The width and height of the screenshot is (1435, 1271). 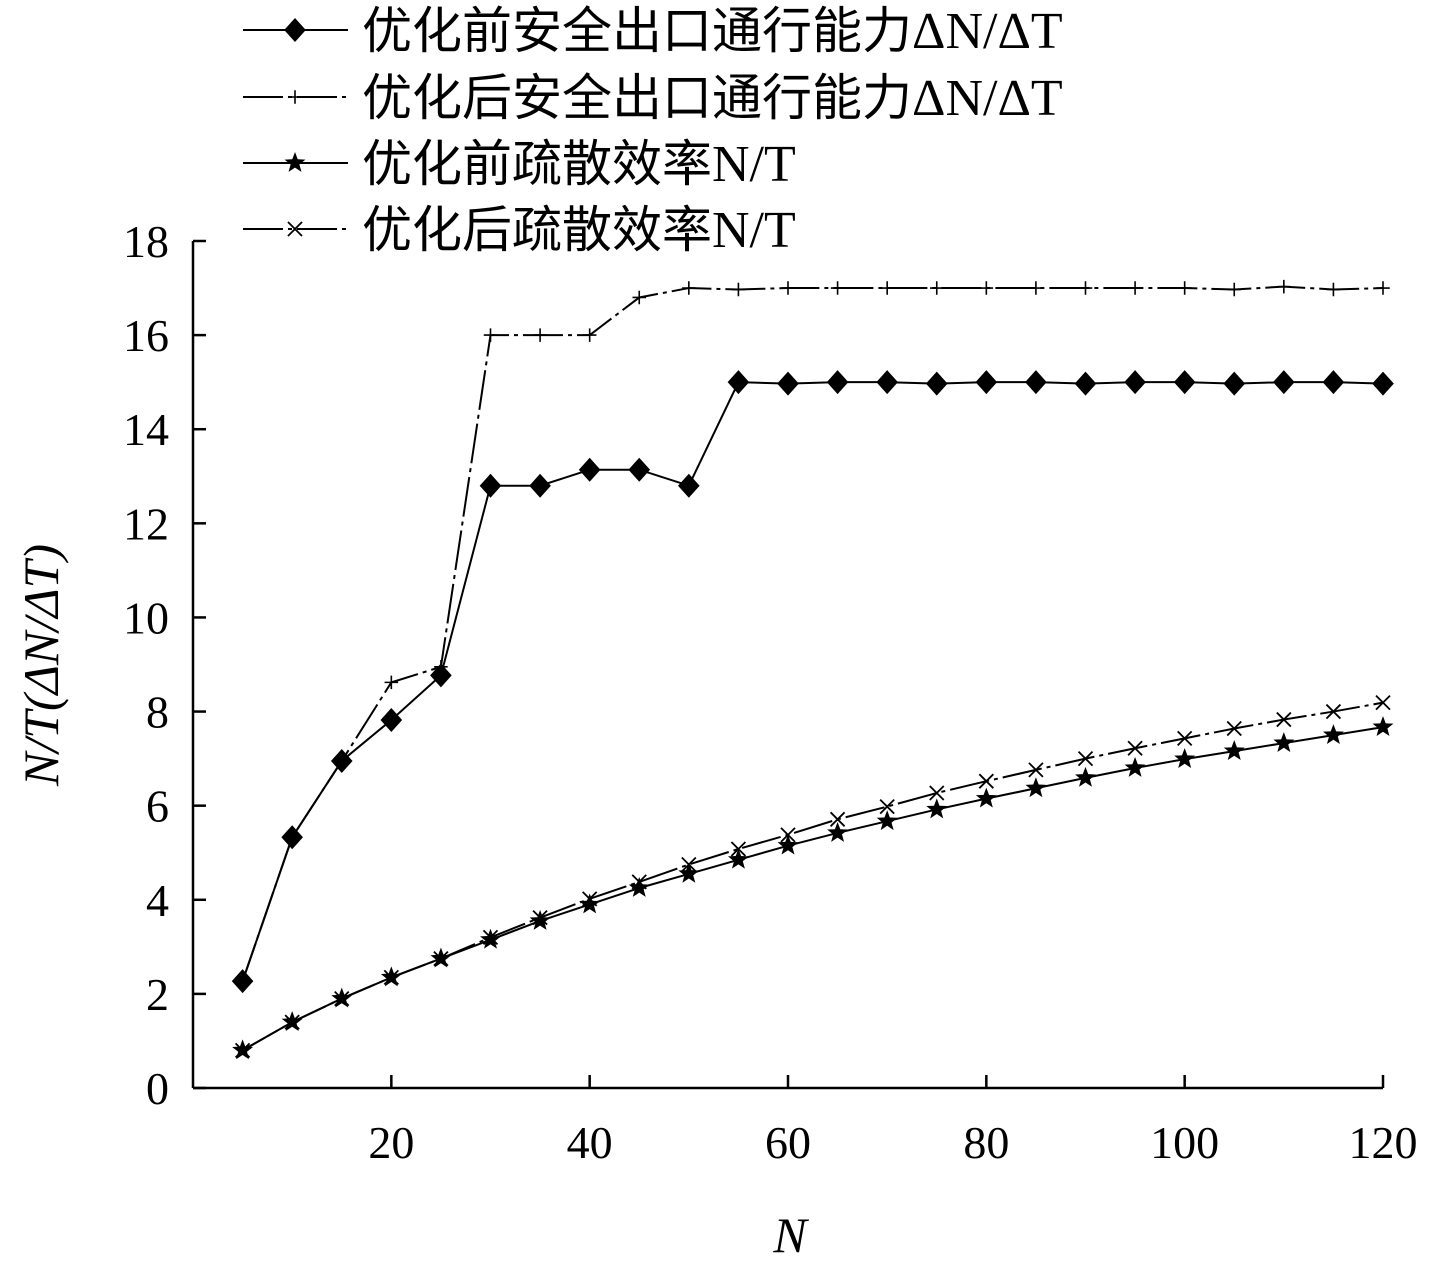 I want to click on y-tick-label: 12, so click(x=146, y=523).